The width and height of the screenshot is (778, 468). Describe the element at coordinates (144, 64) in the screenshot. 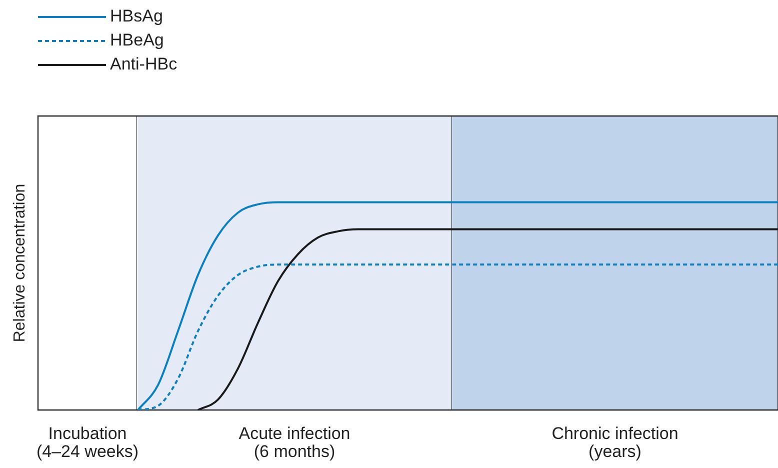

I see `legend-label: Anti-HBc` at that location.